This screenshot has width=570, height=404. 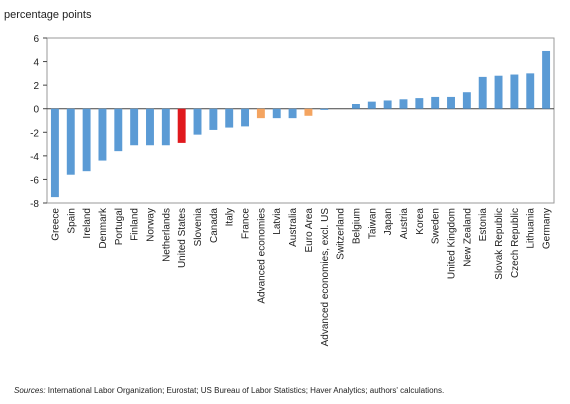 What do you see at coordinates (547, 228) in the screenshot?
I see `category-label: Germany` at bounding box center [547, 228].